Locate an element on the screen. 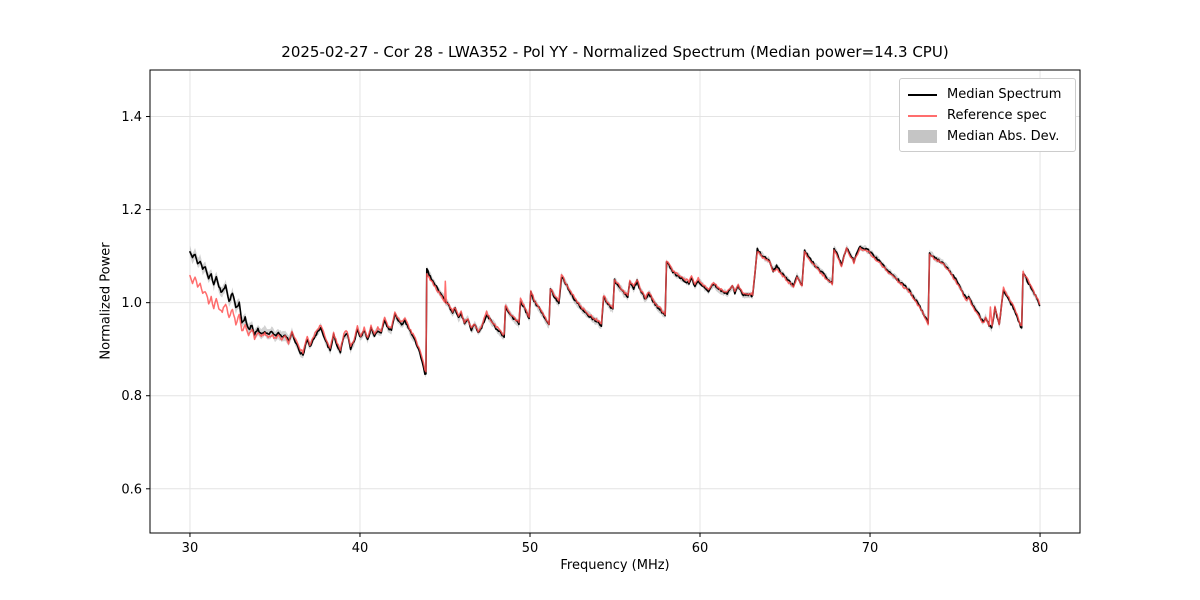 The image size is (1200, 600). median-spectrum-line-swatch is located at coordinates (922, 94).